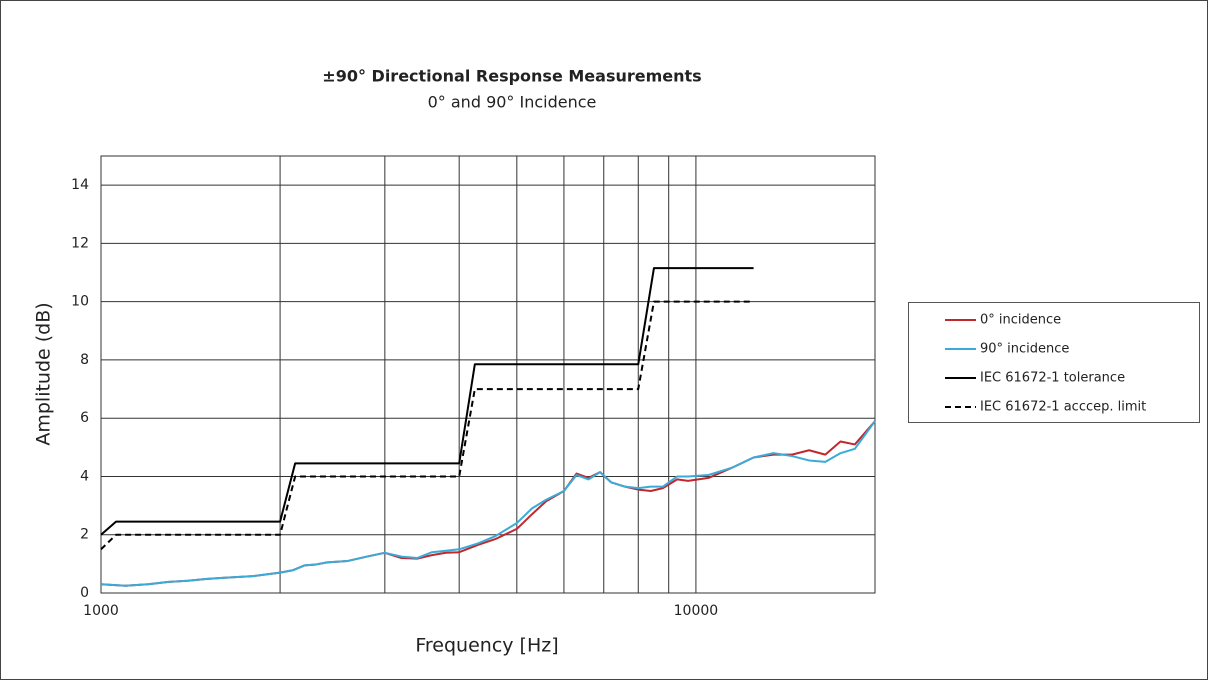  Describe the element at coordinates (84, 535) in the screenshot. I see `y-tick-label: 2` at that location.